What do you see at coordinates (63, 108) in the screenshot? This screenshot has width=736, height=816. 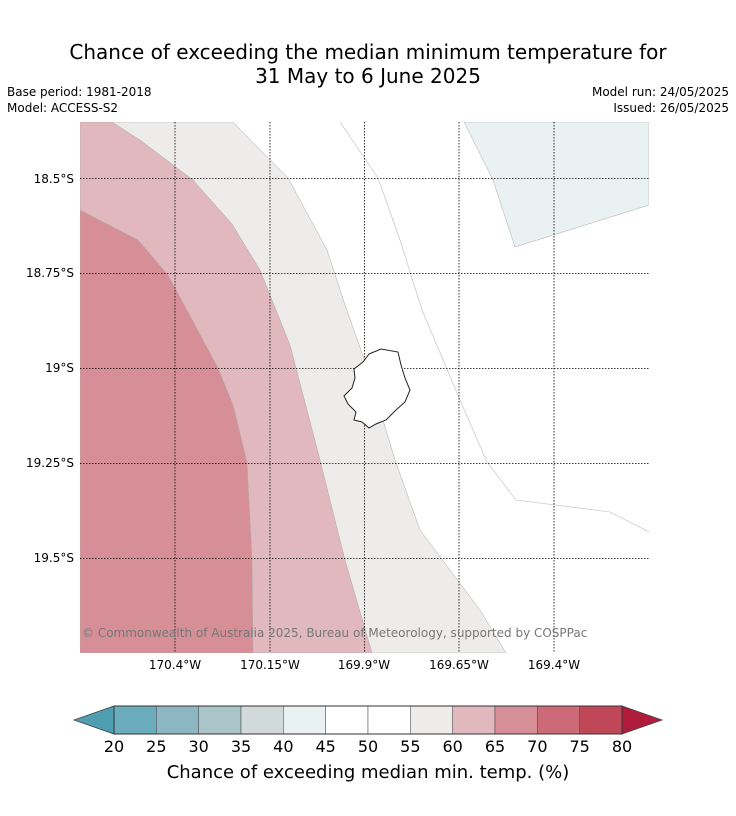 I see `model-name: Model: ACCESS-S2` at bounding box center [63, 108].